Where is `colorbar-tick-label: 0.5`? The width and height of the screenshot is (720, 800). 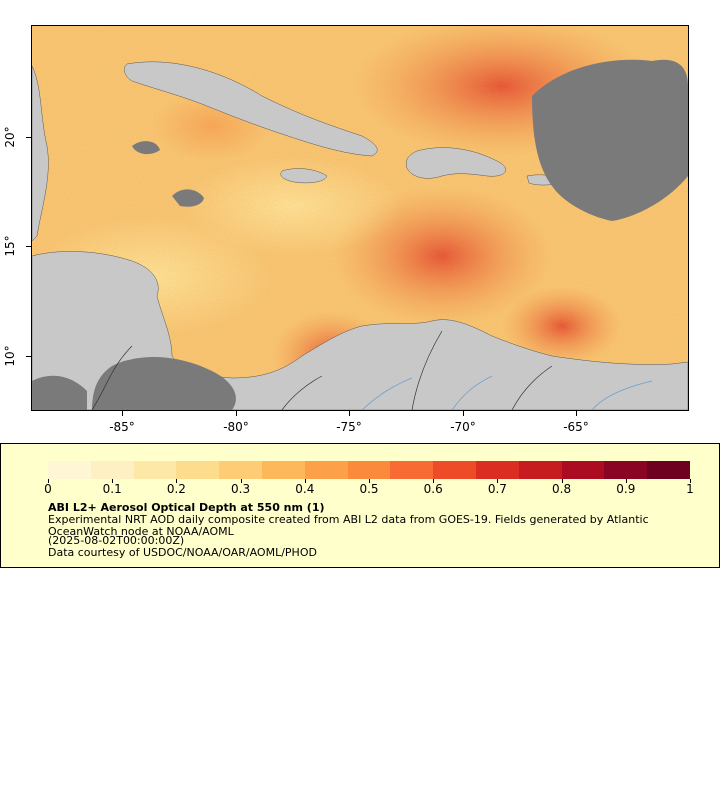
colorbar-tick-label: 0.5 is located at coordinates (369, 489).